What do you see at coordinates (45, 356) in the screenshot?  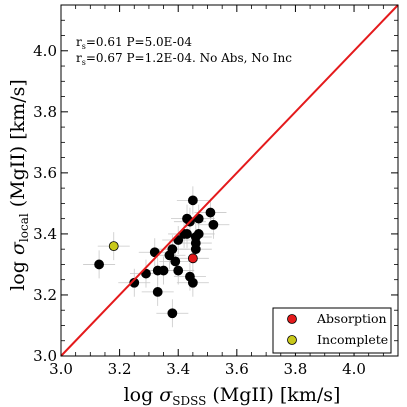 I see `y-tick-label: 3.0` at bounding box center [45, 356].